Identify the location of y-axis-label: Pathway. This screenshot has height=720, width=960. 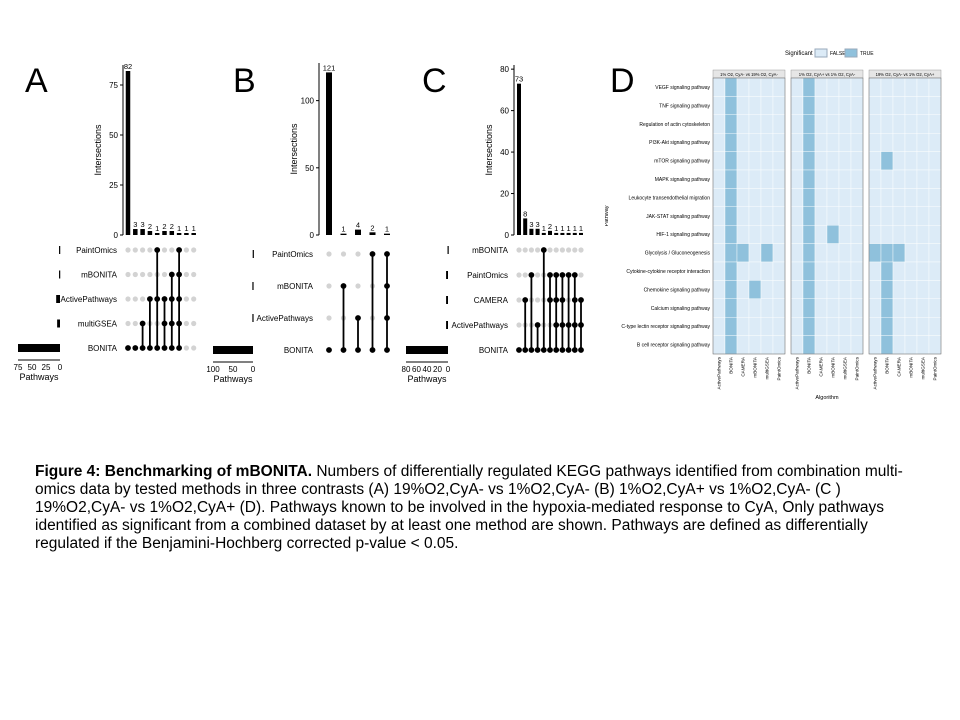
(607, 215).